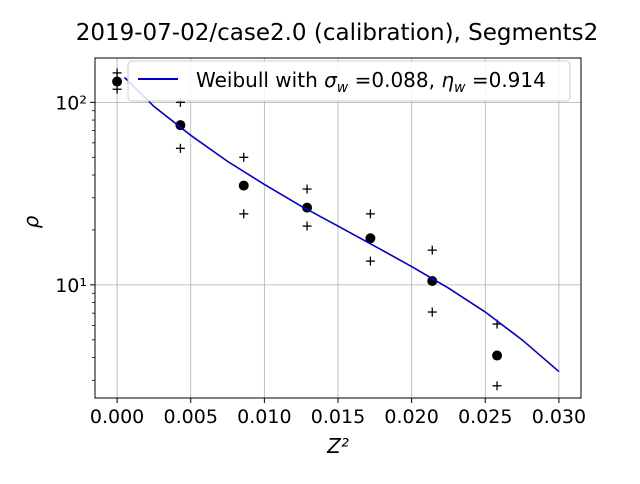 This screenshot has height=484, width=640. What do you see at coordinates (260, 80) in the screenshot?
I see `legend-label-prefix: Weibull with` at bounding box center [260, 80].